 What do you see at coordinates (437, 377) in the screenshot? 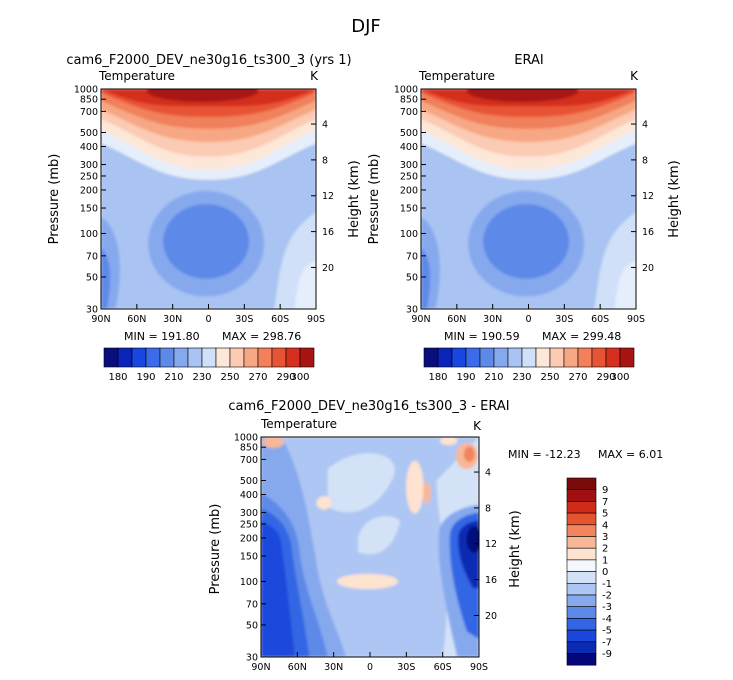
I see `colorbar-label: 180` at bounding box center [437, 377].